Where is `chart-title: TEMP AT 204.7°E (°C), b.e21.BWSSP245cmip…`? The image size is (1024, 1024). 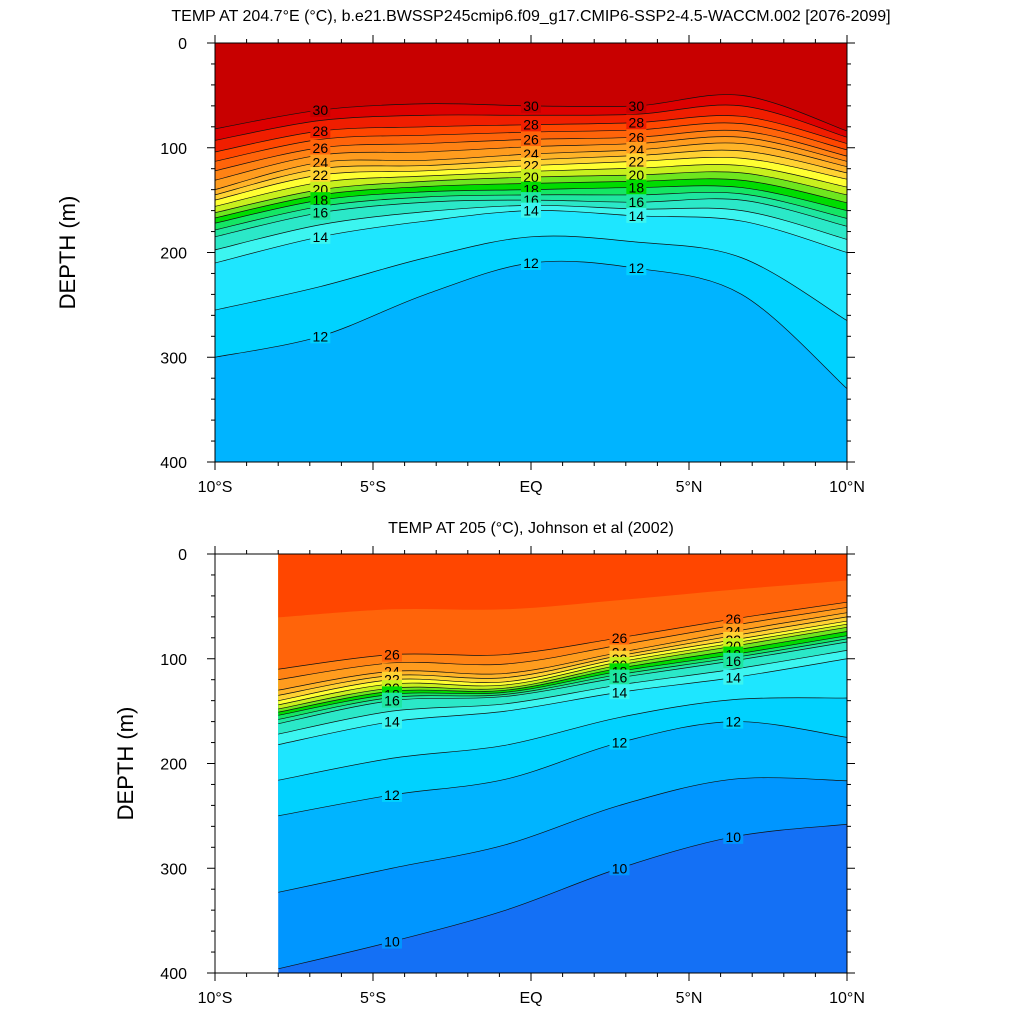
chart-title: TEMP AT 204.7°E (°C), b.e21.BWSSP245cmip… is located at coordinates (530, 16).